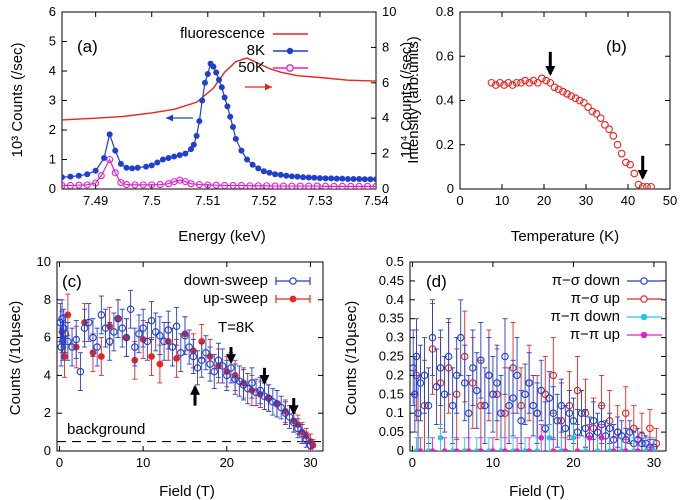 This screenshot has height=500, width=700. What do you see at coordinates (436, 281) in the screenshot?
I see `panel-d-label: (d)` at bounding box center [436, 281].